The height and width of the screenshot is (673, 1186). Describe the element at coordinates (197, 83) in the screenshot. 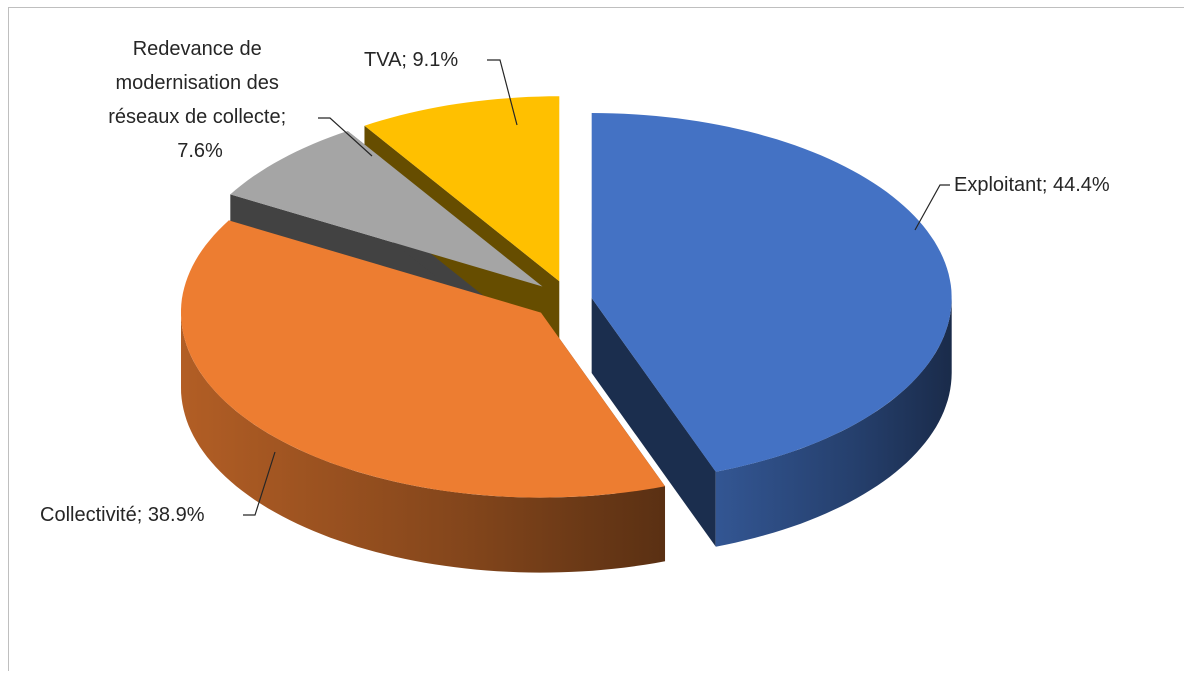

I see `label-redevance-line-2: modernisation des` at that location.